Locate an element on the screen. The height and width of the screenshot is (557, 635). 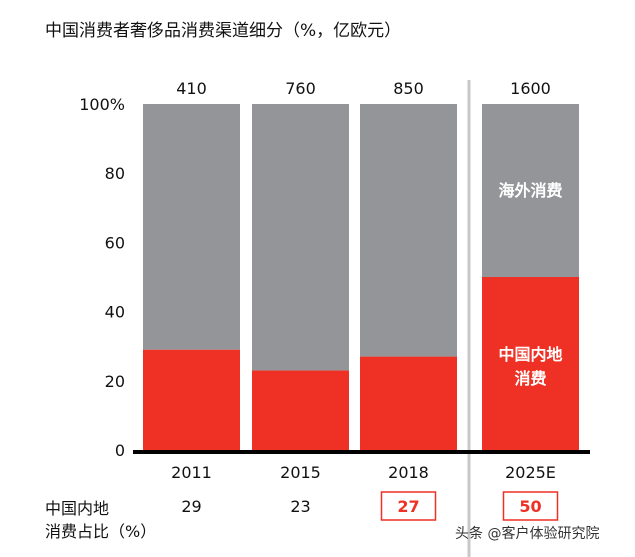
segment-label-overseas: 海外消费 is located at coordinates (530, 190).